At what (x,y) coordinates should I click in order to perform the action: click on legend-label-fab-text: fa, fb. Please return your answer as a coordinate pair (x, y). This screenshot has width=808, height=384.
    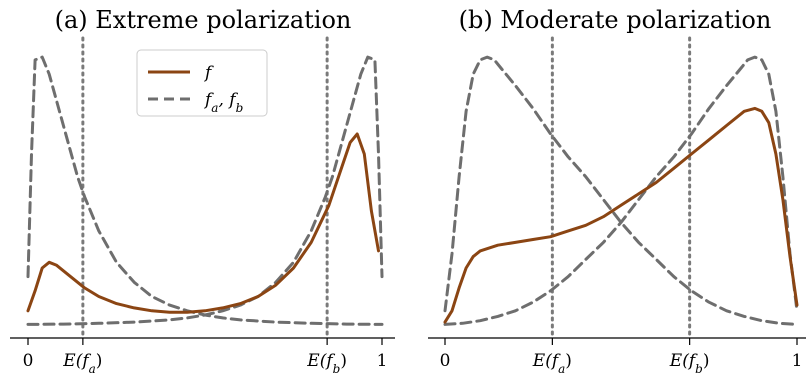
    Looking at the image, I should click on (223, 102).